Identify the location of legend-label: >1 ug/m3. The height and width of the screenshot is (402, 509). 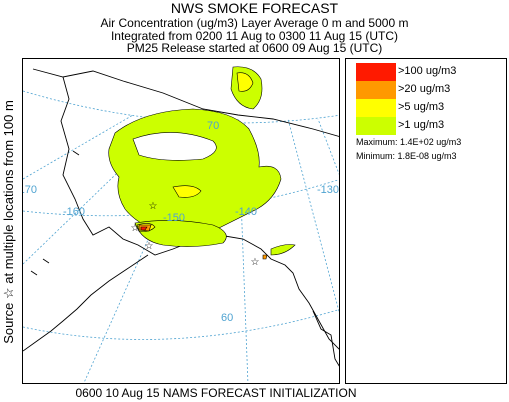
(421, 125).